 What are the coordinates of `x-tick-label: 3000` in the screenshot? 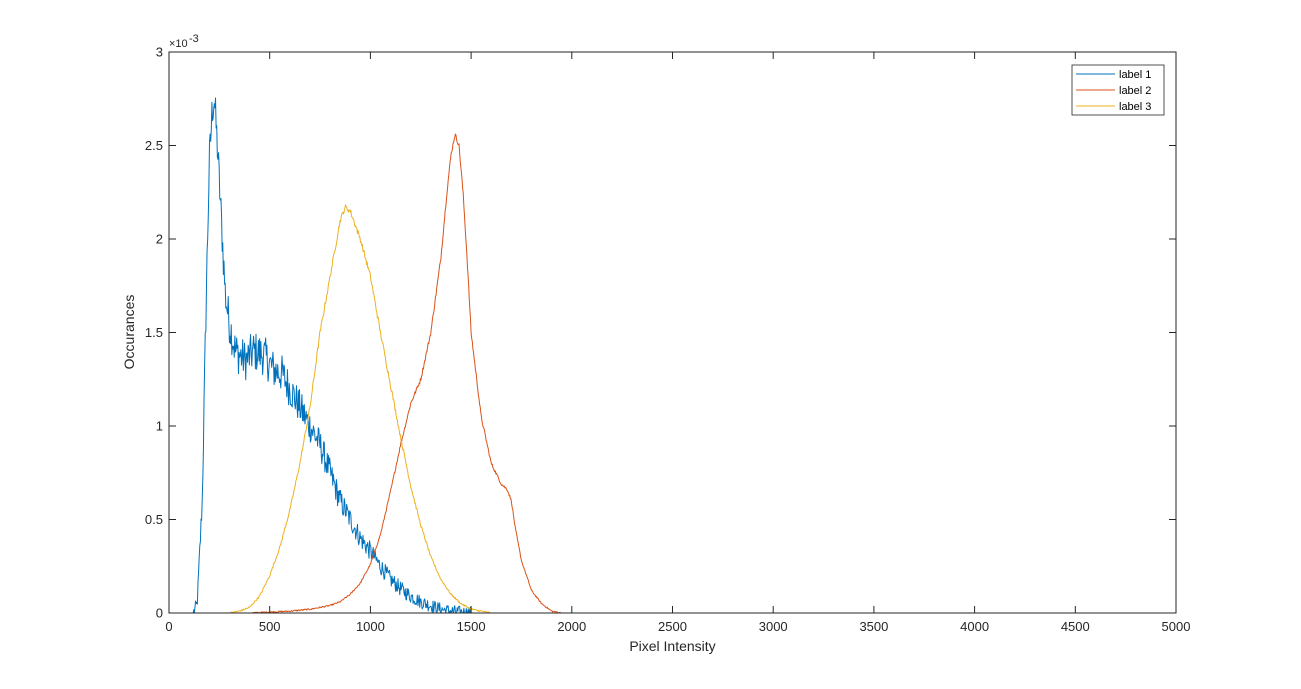 It's located at (773, 626).